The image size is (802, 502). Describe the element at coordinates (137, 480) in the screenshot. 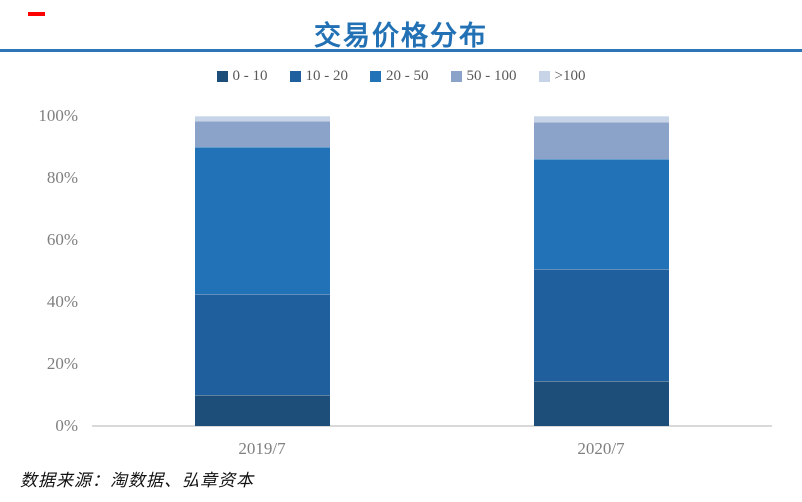

I see `source-note: 数据来源：淘数据、弘章资本` at that location.